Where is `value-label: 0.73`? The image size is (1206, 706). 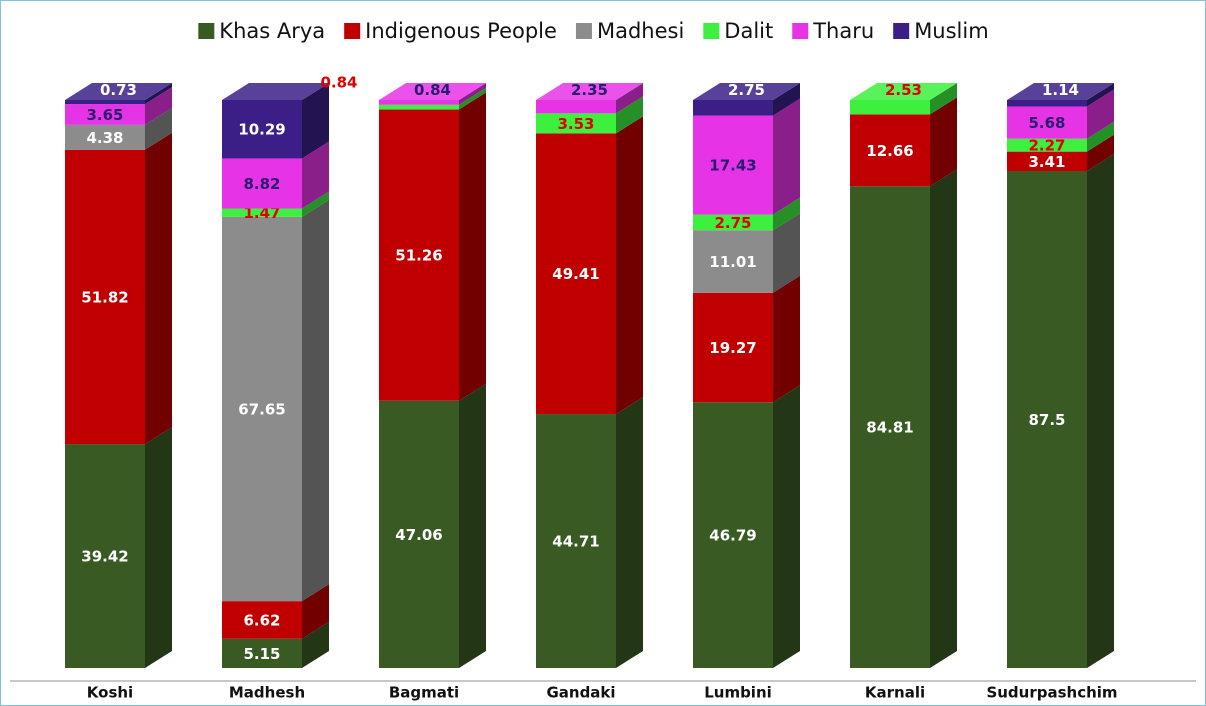 value-label: 0.73 is located at coordinates (118, 90).